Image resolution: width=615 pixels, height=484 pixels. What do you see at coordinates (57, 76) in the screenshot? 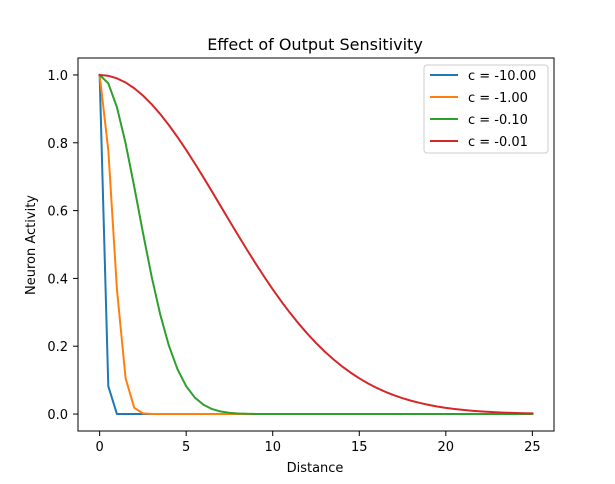
I see `y-tick-label: 1.0` at bounding box center [57, 76].